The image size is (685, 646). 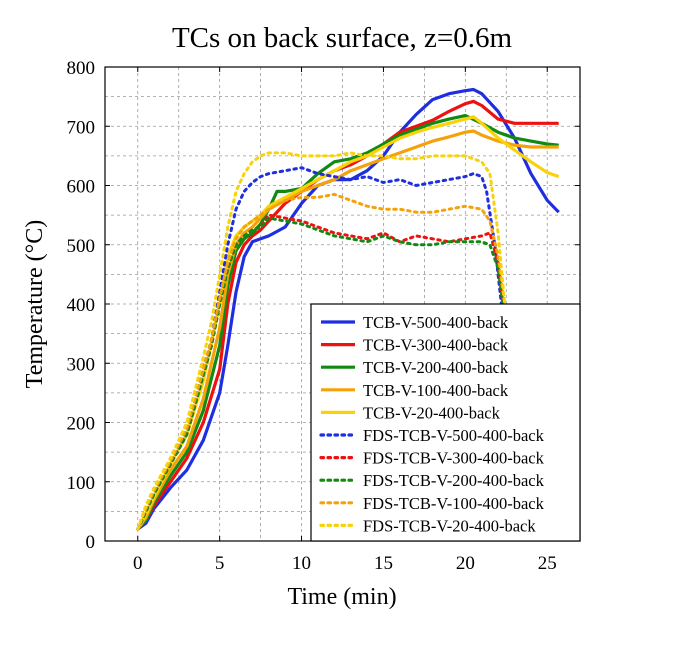 What do you see at coordinates (454, 435) in the screenshot?
I see `legend-label: FDS-TCB-V-500-400-back` at bounding box center [454, 435].